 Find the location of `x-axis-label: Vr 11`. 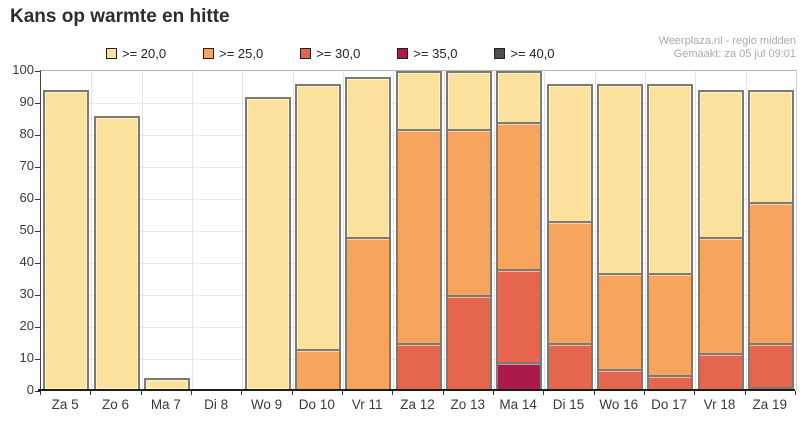

x-axis-label: Vr 11 is located at coordinates (367, 404).